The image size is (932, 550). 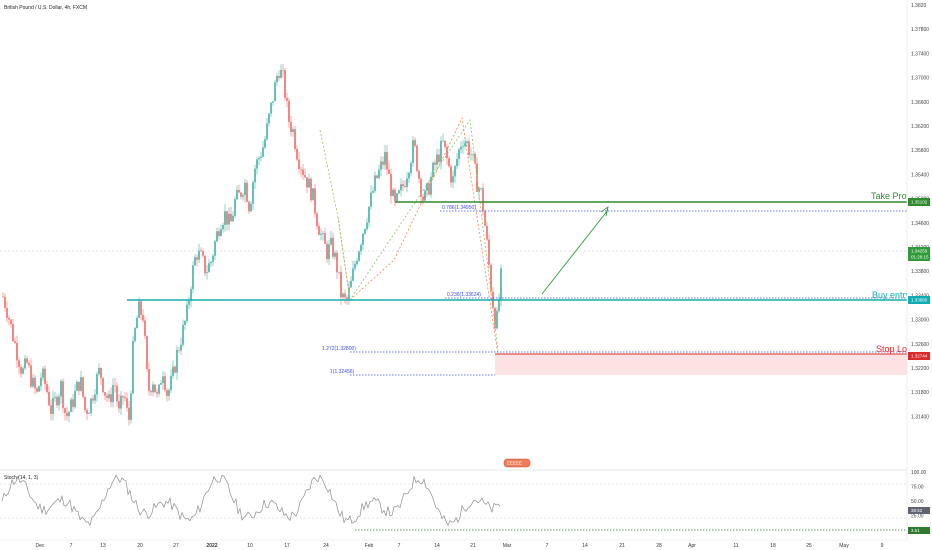 I want to click on time-tick: 11, so click(x=735, y=546).